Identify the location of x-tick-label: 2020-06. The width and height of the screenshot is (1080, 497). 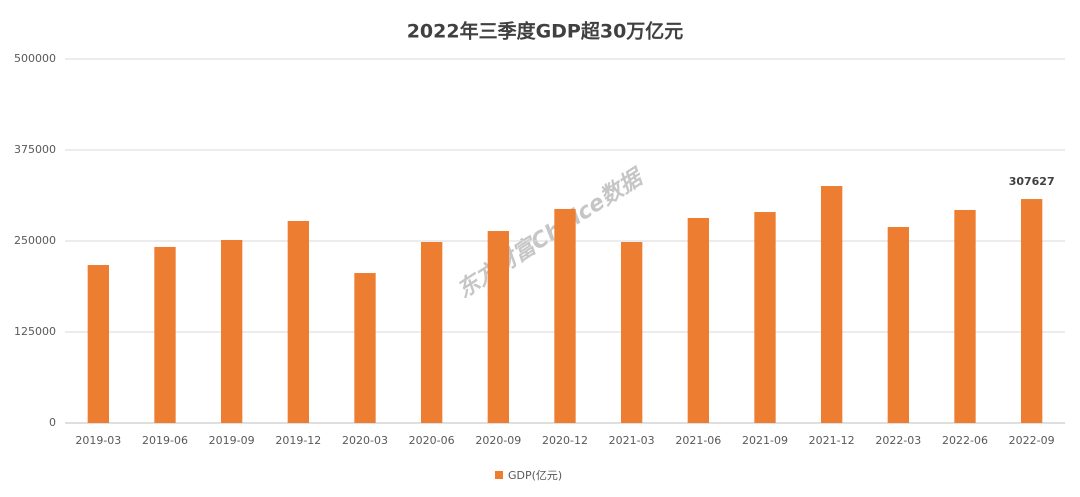
(432, 440).